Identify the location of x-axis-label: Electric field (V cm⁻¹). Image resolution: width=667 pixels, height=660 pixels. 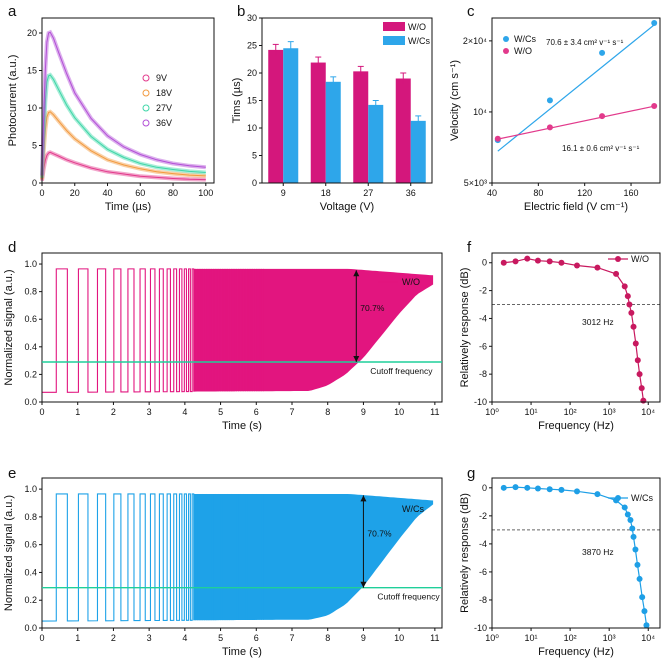
(576, 207).